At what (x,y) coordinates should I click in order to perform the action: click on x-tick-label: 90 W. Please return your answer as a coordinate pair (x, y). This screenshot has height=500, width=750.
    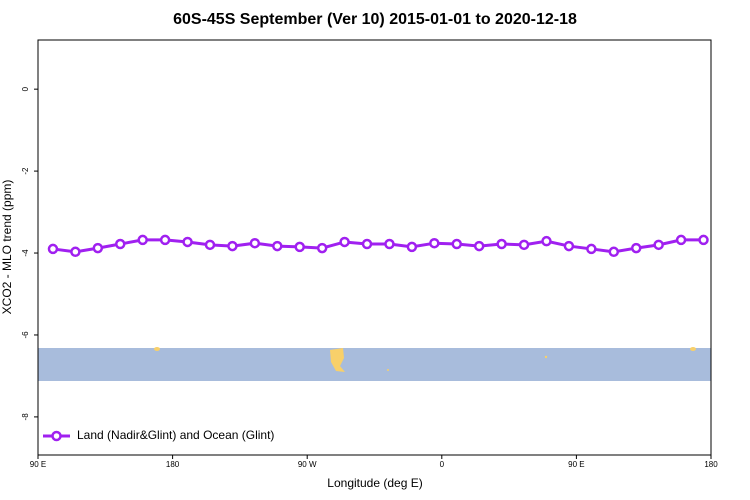
    Looking at the image, I should click on (307, 464).